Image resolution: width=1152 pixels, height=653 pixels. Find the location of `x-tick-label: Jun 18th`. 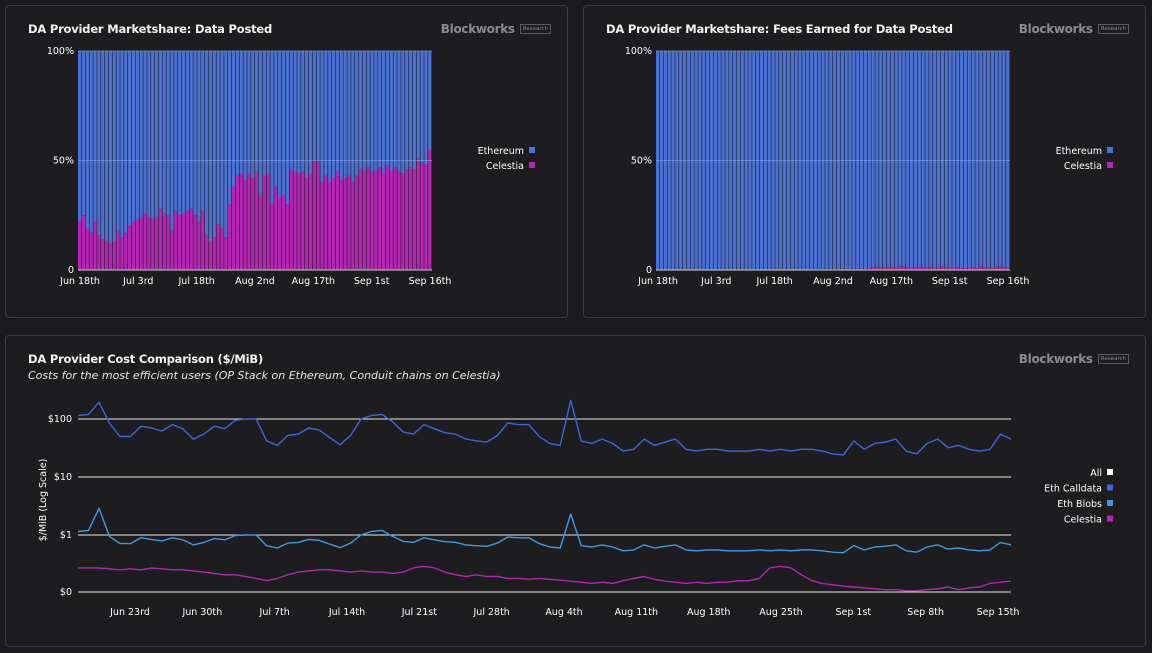

x-tick-label: Jun 18th is located at coordinates (657, 281).